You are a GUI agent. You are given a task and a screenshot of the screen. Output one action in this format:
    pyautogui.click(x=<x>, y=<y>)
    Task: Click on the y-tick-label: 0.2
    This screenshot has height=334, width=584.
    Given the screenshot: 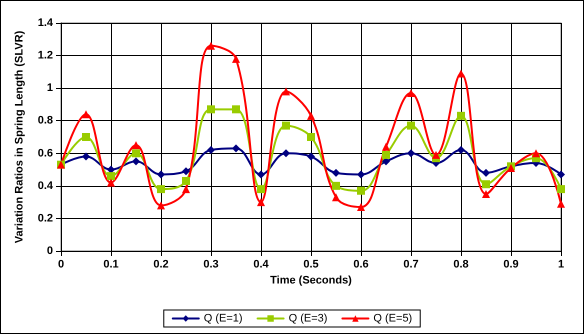 What is the action you would take?
    pyautogui.click(x=45, y=218)
    